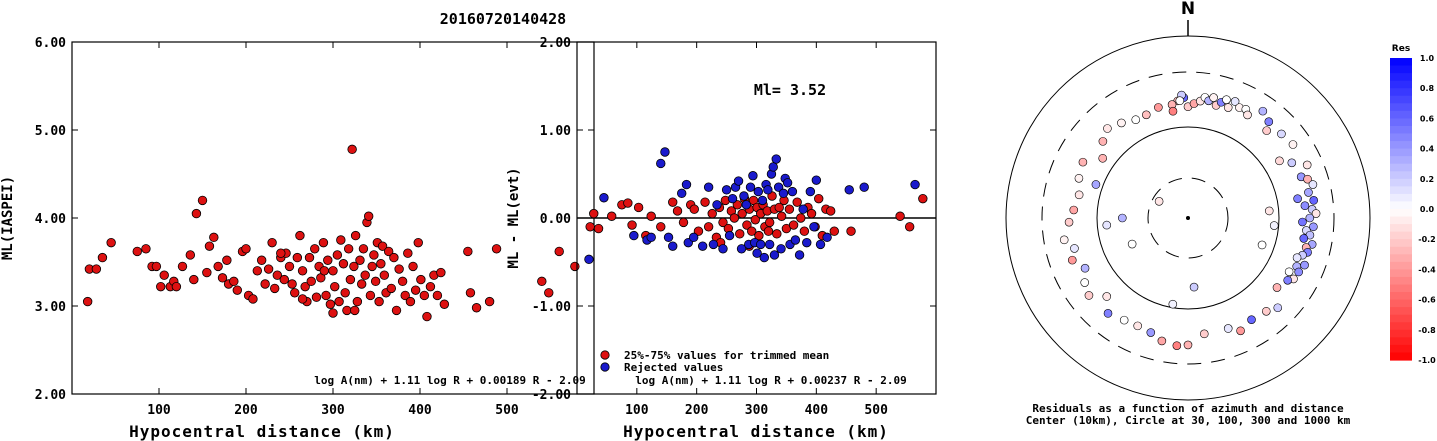 The image size is (1437, 441). Describe the element at coordinates (1427, 300) in the screenshot. I see `colorbar-tick-label: -0.6` at that location.